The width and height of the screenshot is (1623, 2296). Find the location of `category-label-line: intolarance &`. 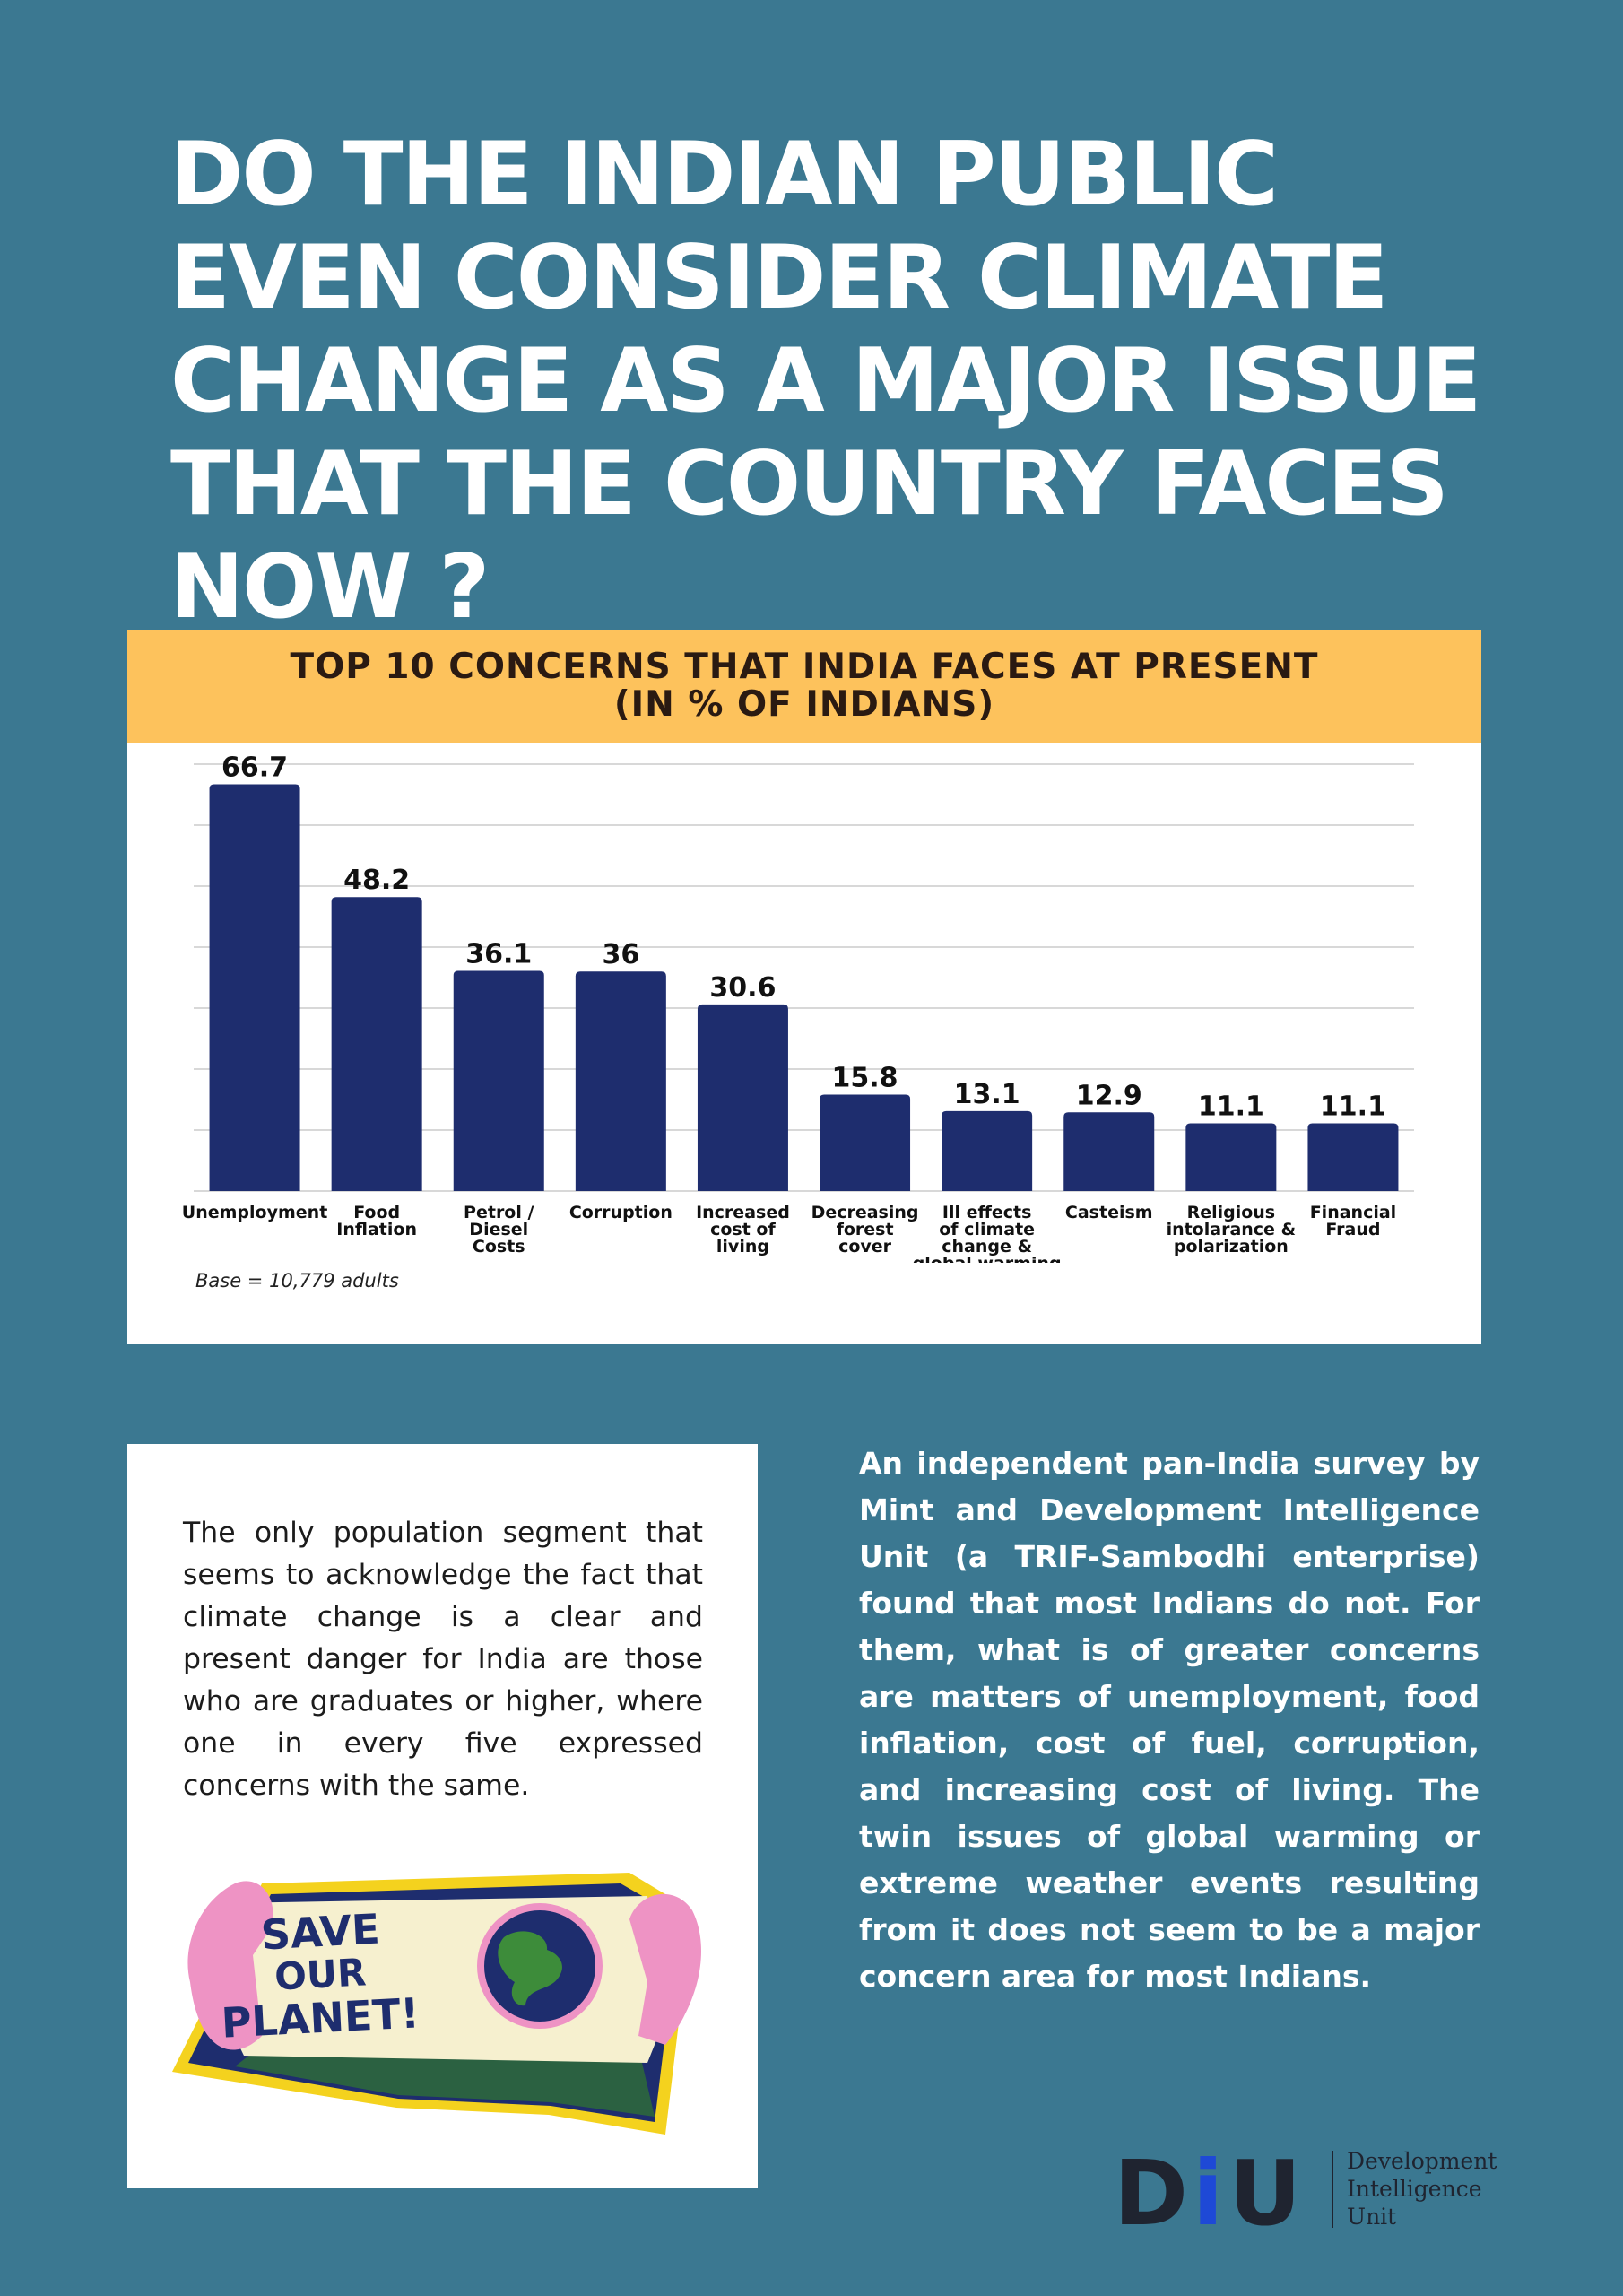

category-label-line: intolarance & is located at coordinates (1232, 1229).